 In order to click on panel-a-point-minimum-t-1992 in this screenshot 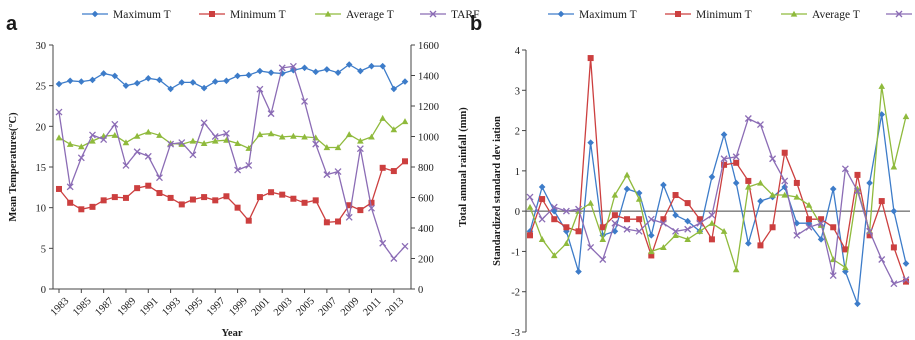, I will do `click(159, 193)`.